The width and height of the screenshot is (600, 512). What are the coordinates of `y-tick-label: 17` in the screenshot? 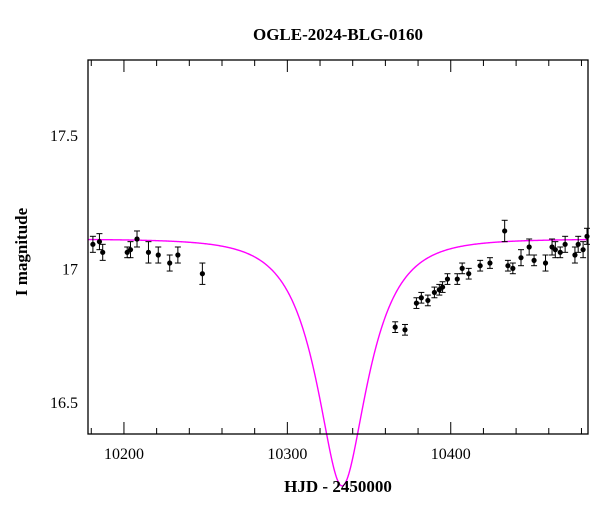 It's located at (70, 269).